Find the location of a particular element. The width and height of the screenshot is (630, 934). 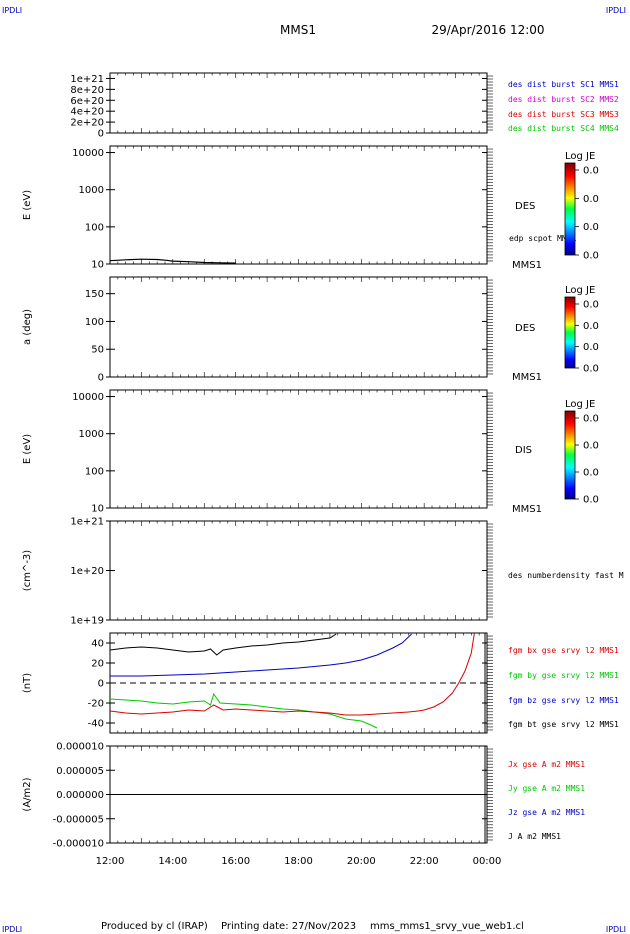

footer-filename: mms_mms1_srvy_vue_web1.cl is located at coordinates (447, 926).